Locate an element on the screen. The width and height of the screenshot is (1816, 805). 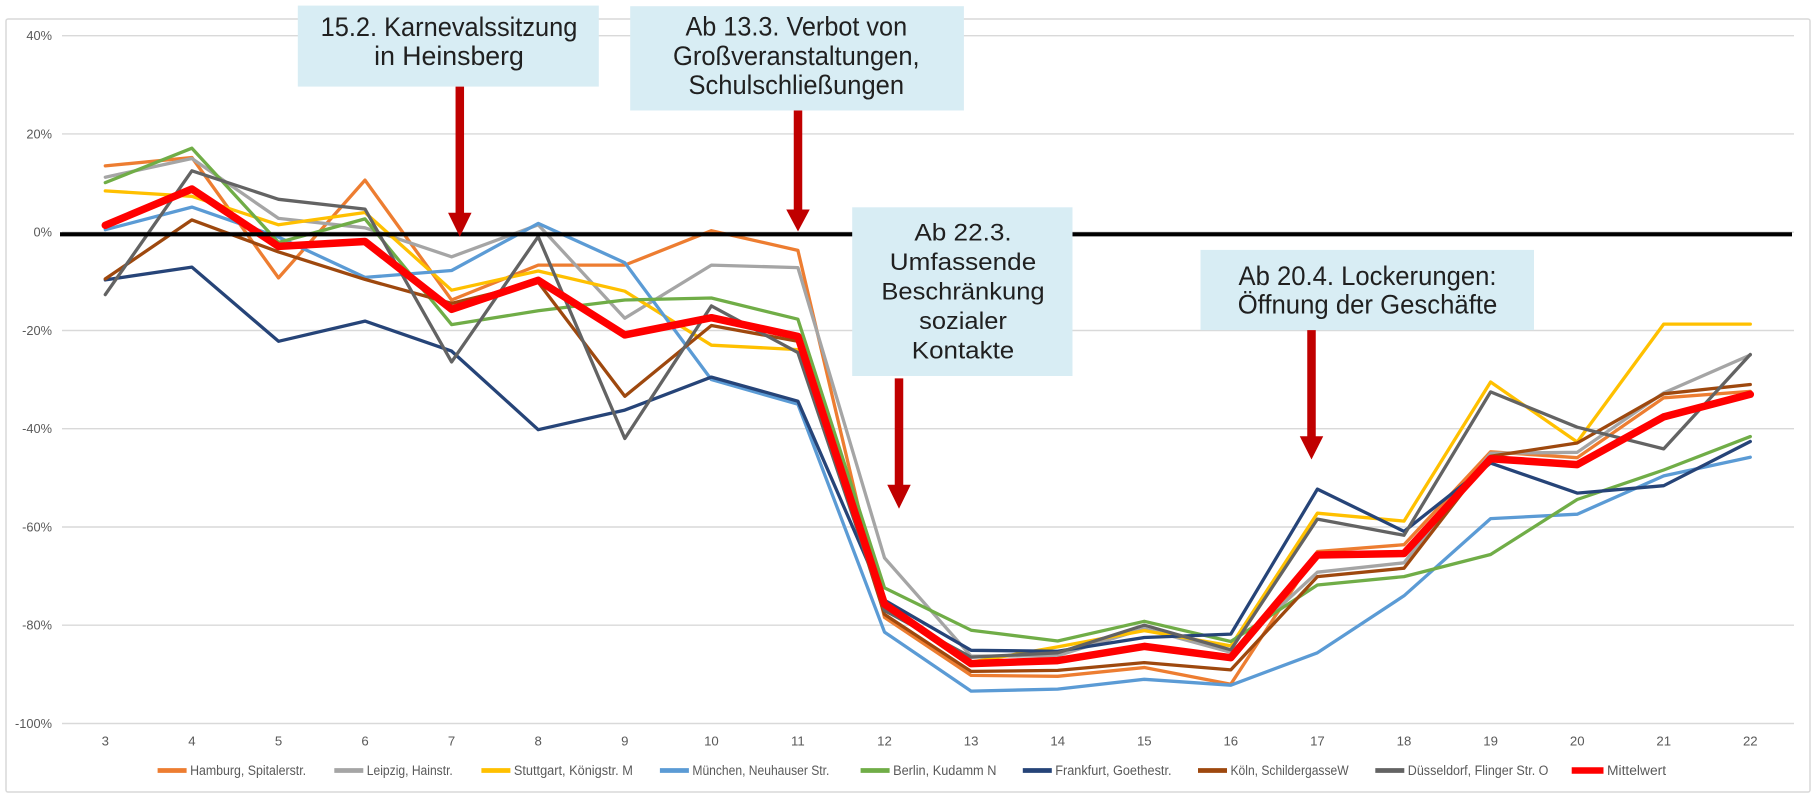
svg-text: in Heinsberg is located at coordinates (449, 56).